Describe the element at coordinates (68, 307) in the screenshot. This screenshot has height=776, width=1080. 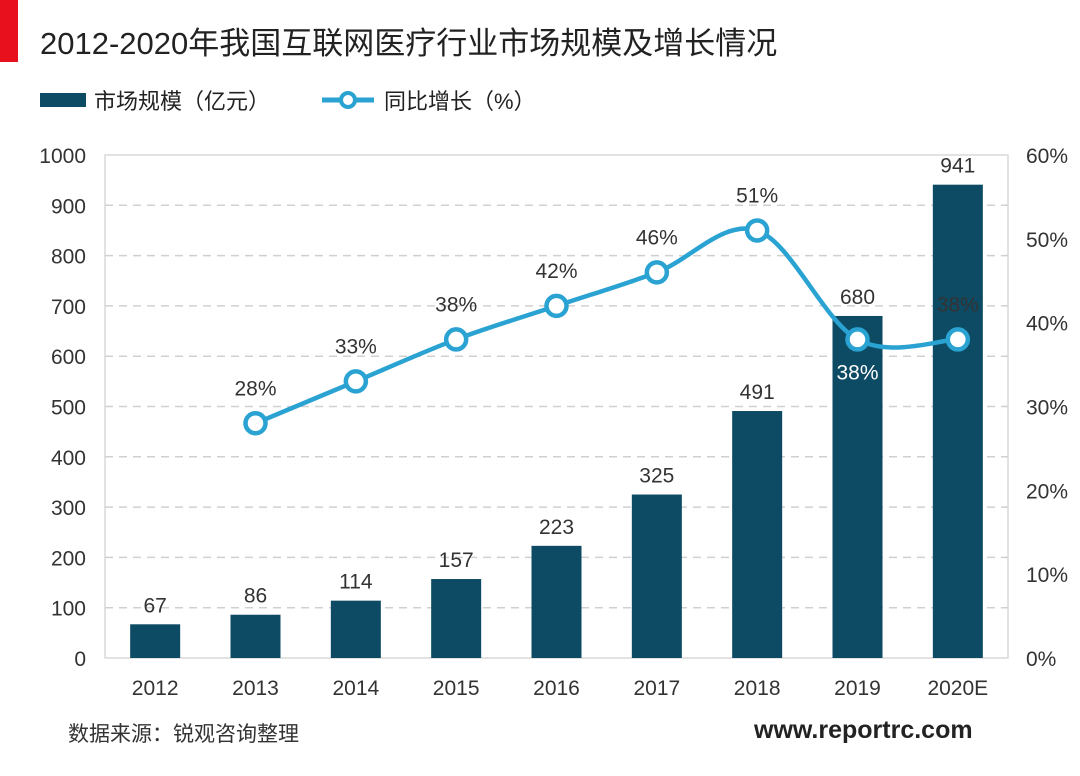
I see `y-left-tick-label: 700` at that location.